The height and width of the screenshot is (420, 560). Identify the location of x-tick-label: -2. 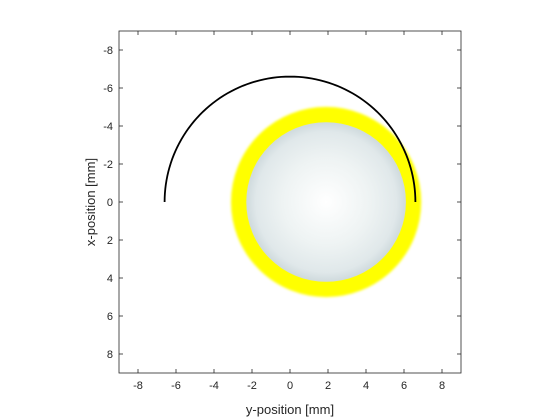
(252, 386).